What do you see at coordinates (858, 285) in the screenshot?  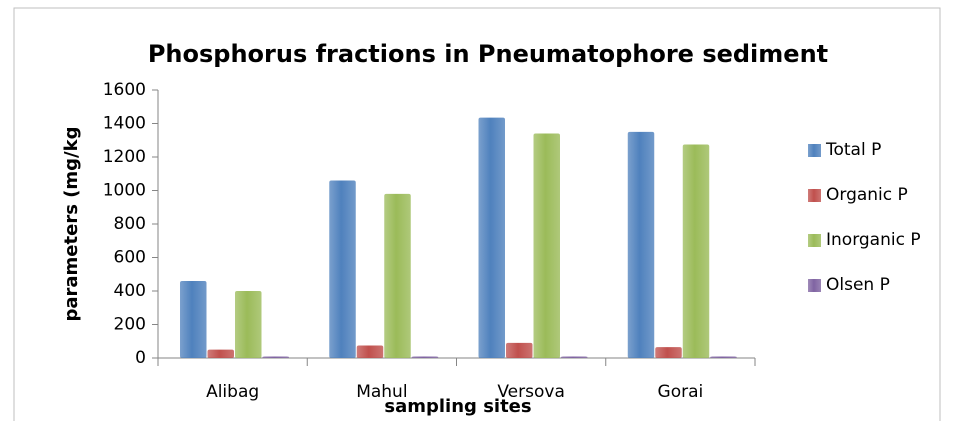 I see `legend-label: Olsen P` at bounding box center [858, 285].